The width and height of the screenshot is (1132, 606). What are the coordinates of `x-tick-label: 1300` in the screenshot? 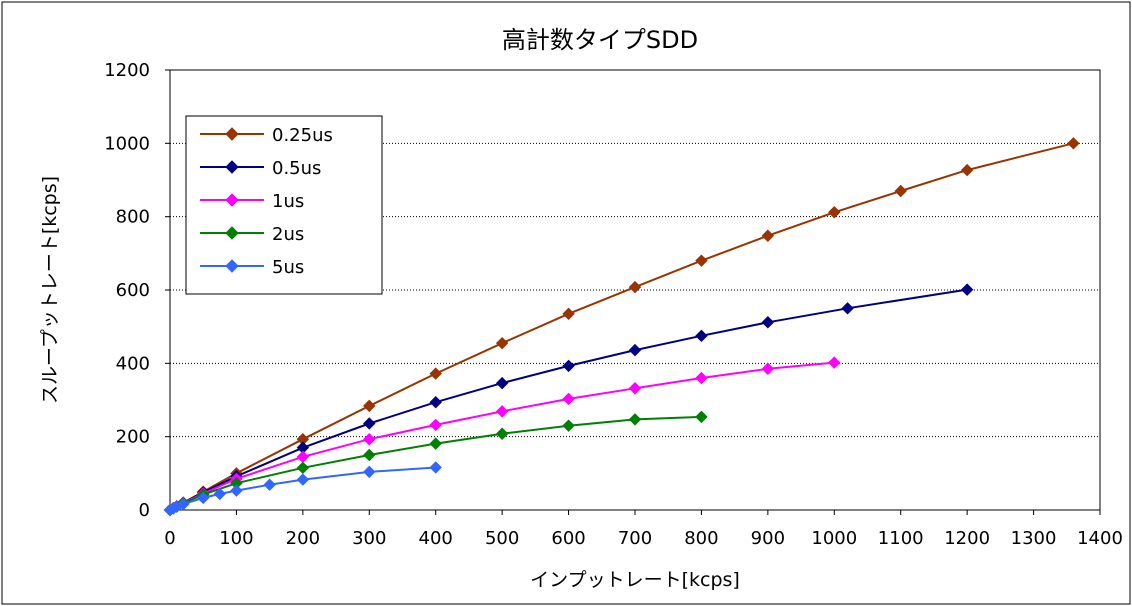 It's located at (1034, 538).